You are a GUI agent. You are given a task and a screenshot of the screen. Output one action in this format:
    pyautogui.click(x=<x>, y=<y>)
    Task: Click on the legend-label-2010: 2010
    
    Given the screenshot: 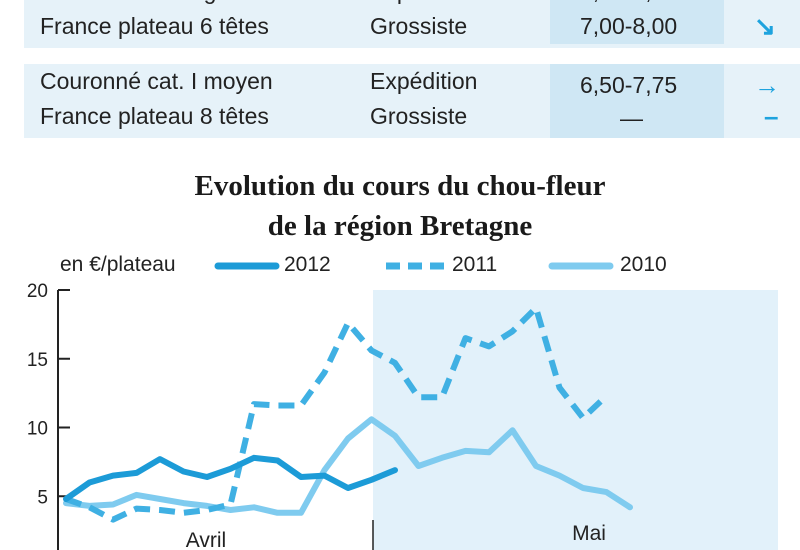 What is the action you would take?
    pyautogui.click(x=643, y=264)
    